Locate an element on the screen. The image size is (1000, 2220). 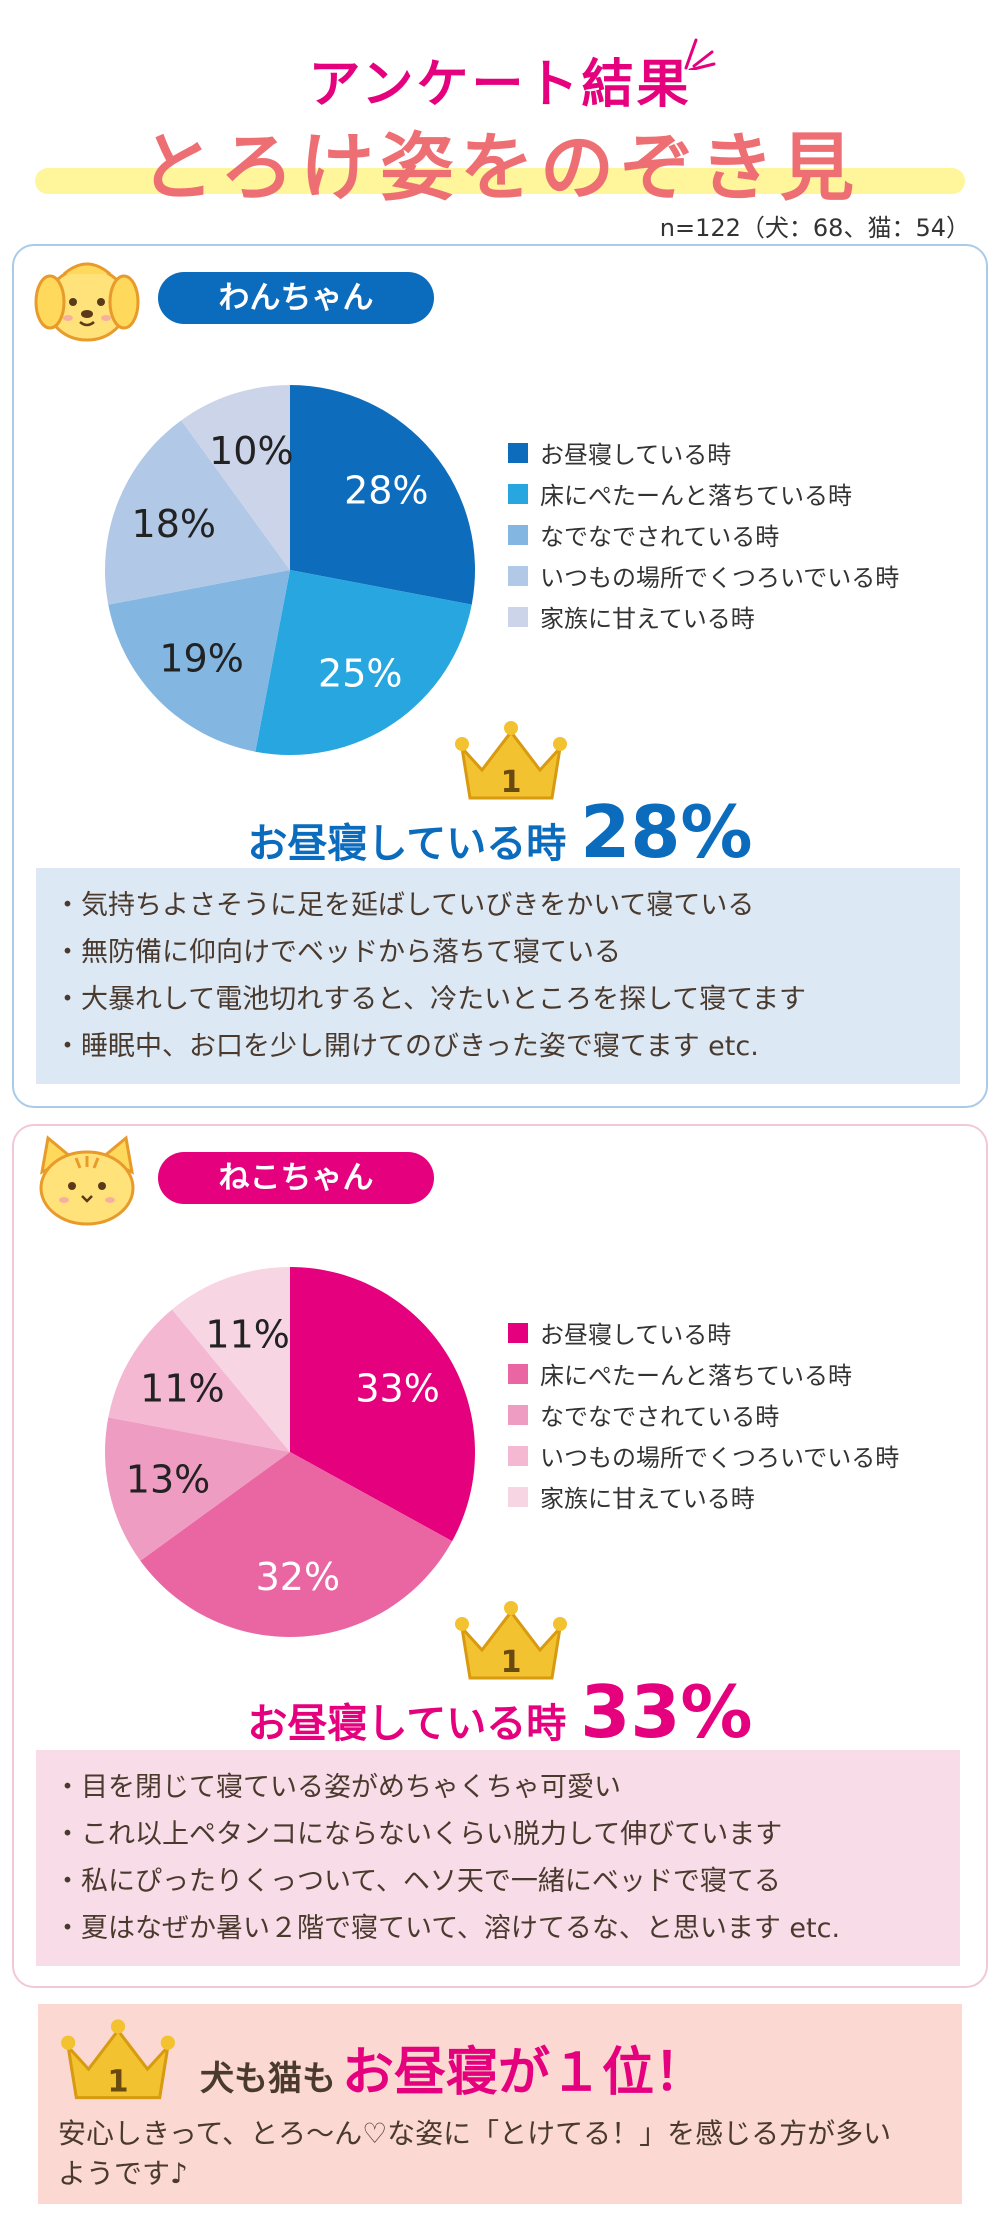
summary-title: 犬も猫も お昼寝が１位！ is located at coordinates (453, 2067).